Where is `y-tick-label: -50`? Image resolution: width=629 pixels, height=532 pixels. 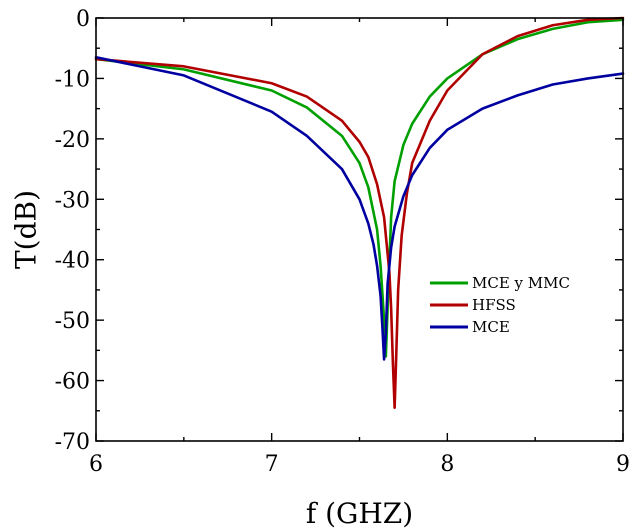 y-tick-label: -50 is located at coordinates (72, 321).